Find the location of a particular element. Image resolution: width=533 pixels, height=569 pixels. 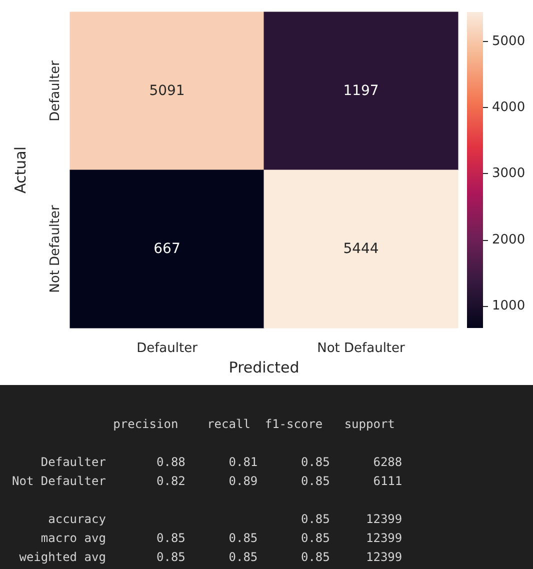

color-bar-label: 1000 is located at coordinates (509, 306).